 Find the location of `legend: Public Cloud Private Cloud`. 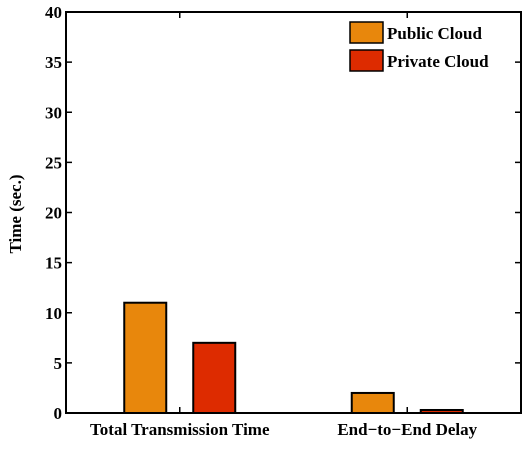

legend: Public Cloud Private Cloud is located at coordinates (419, 46).